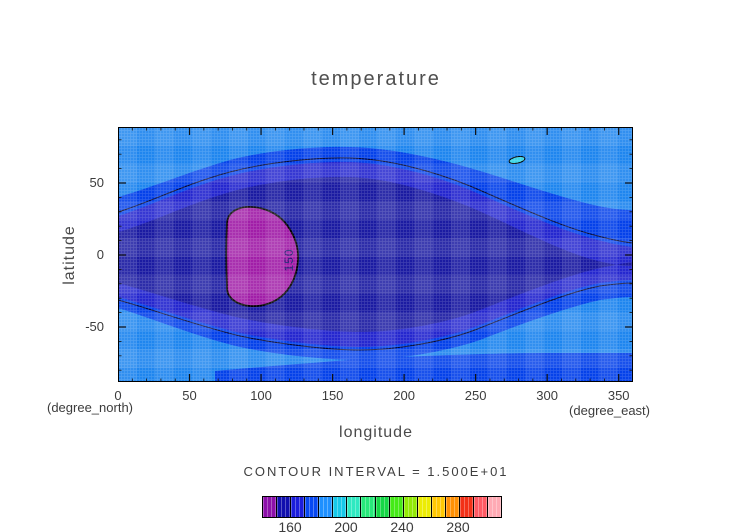  What do you see at coordinates (373, 396) in the screenshot?
I see `x-tick-labels: 0 50 100 150 200 250 300 350` at bounding box center [373, 396].